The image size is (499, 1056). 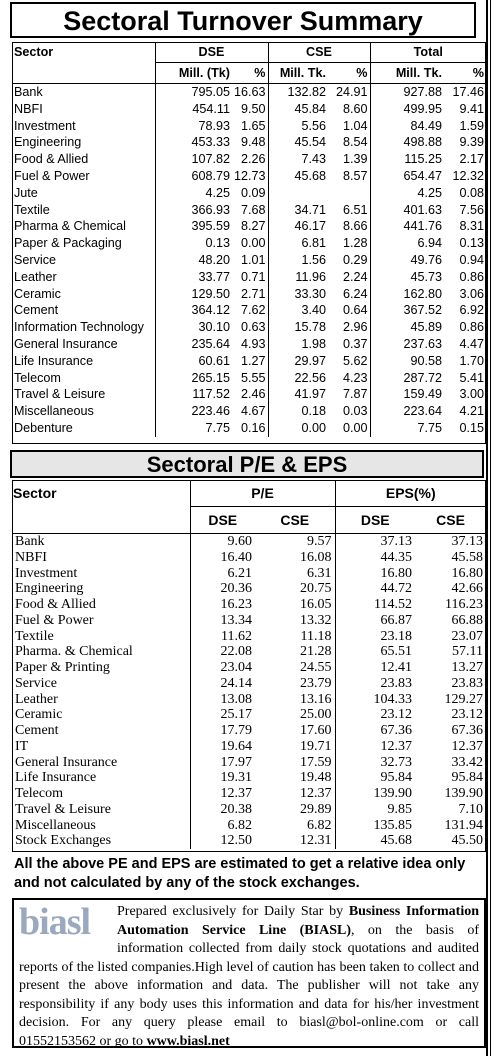 What do you see at coordinates (249, 210) in the screenshot?
I see `data-row: Textile 366.93 7.68 34.71 6.51 401.63 7.56` at bounding box center [249, 210].